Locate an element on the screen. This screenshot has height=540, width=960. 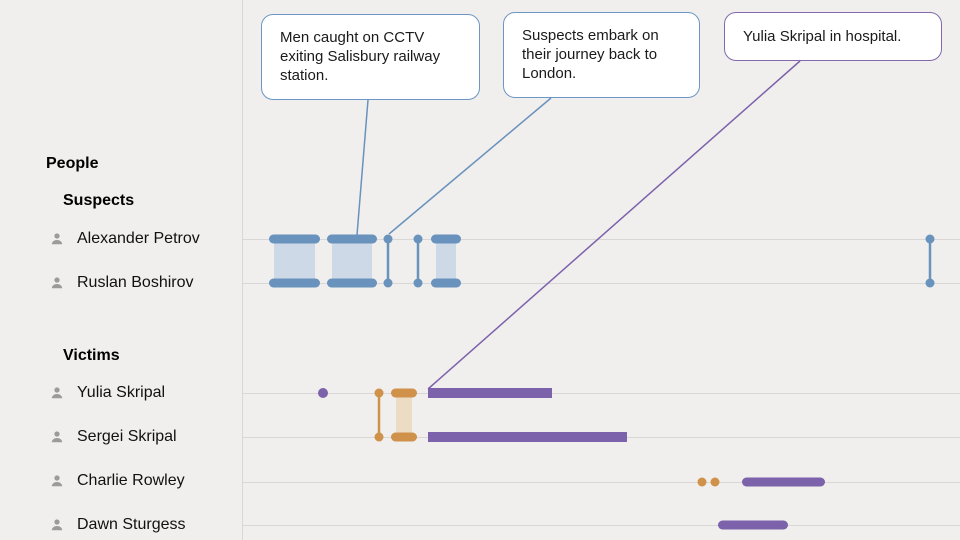
person-row-ruslan-boshirov: Ruslan Boshirov is located at coordinates (122, 283).